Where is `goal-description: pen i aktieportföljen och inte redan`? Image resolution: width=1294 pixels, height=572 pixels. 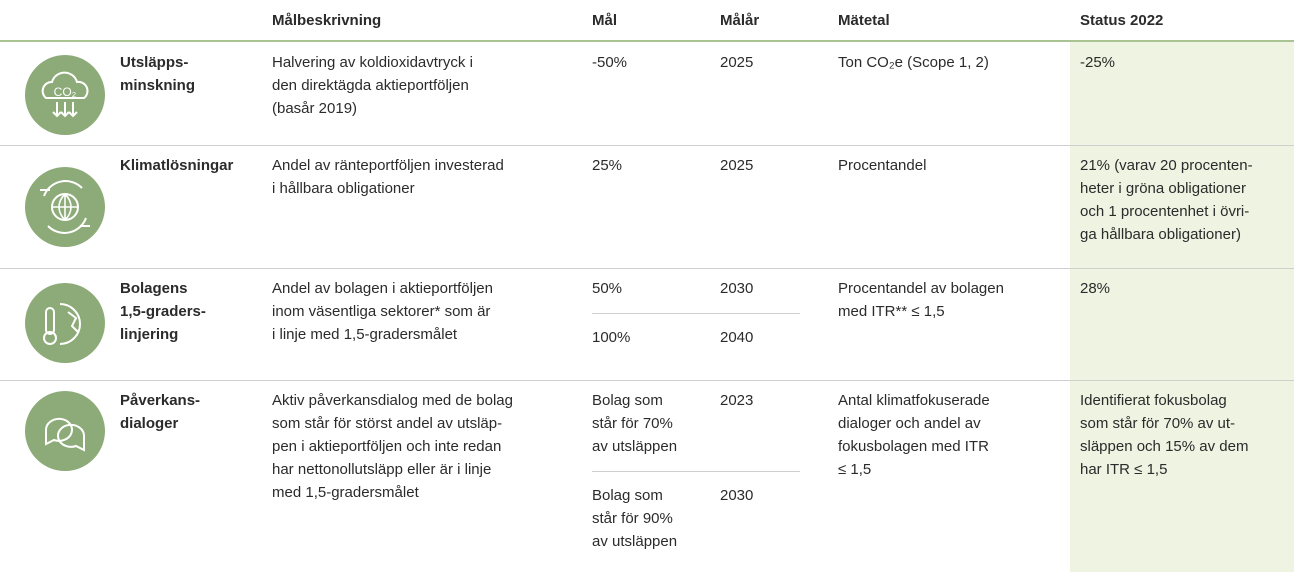
goal-description: pen i aktieportföljen och inte redan is located at coordinates (387, 446).